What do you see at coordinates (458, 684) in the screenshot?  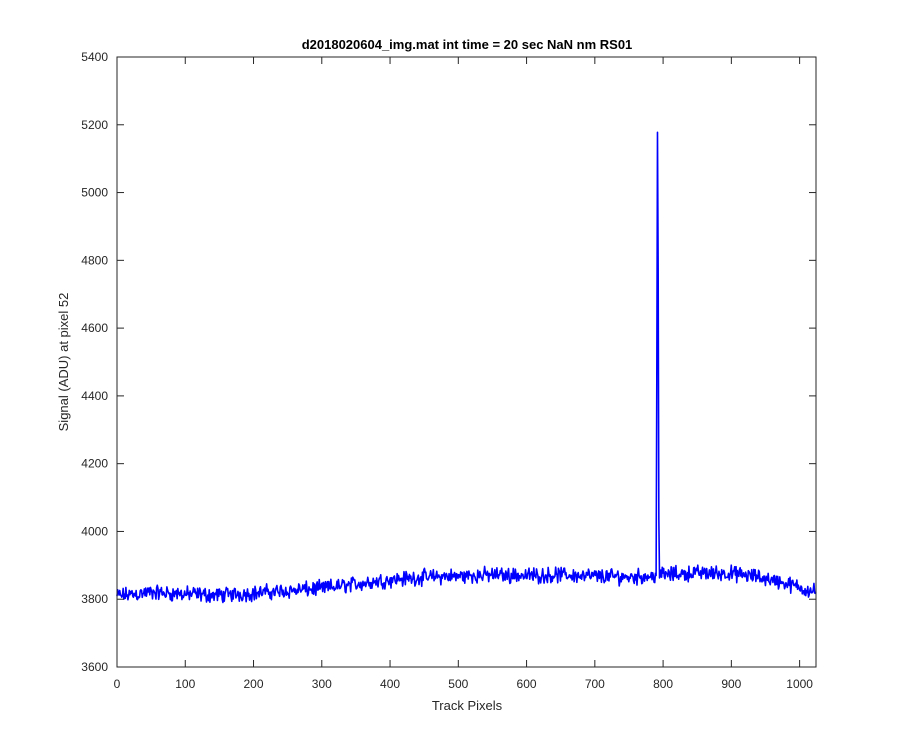 I see `x-tick-label: 500` at bounding box center [458, 684].